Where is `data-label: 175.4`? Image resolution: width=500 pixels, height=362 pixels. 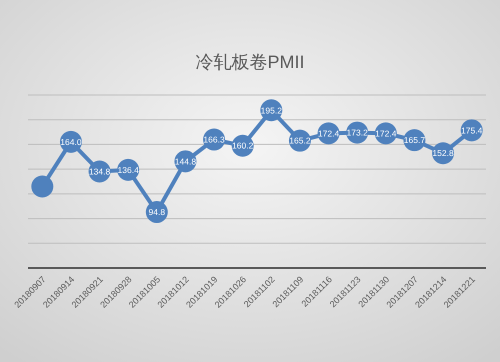
data-label: 175.4 is located at coordinates (472, 130).